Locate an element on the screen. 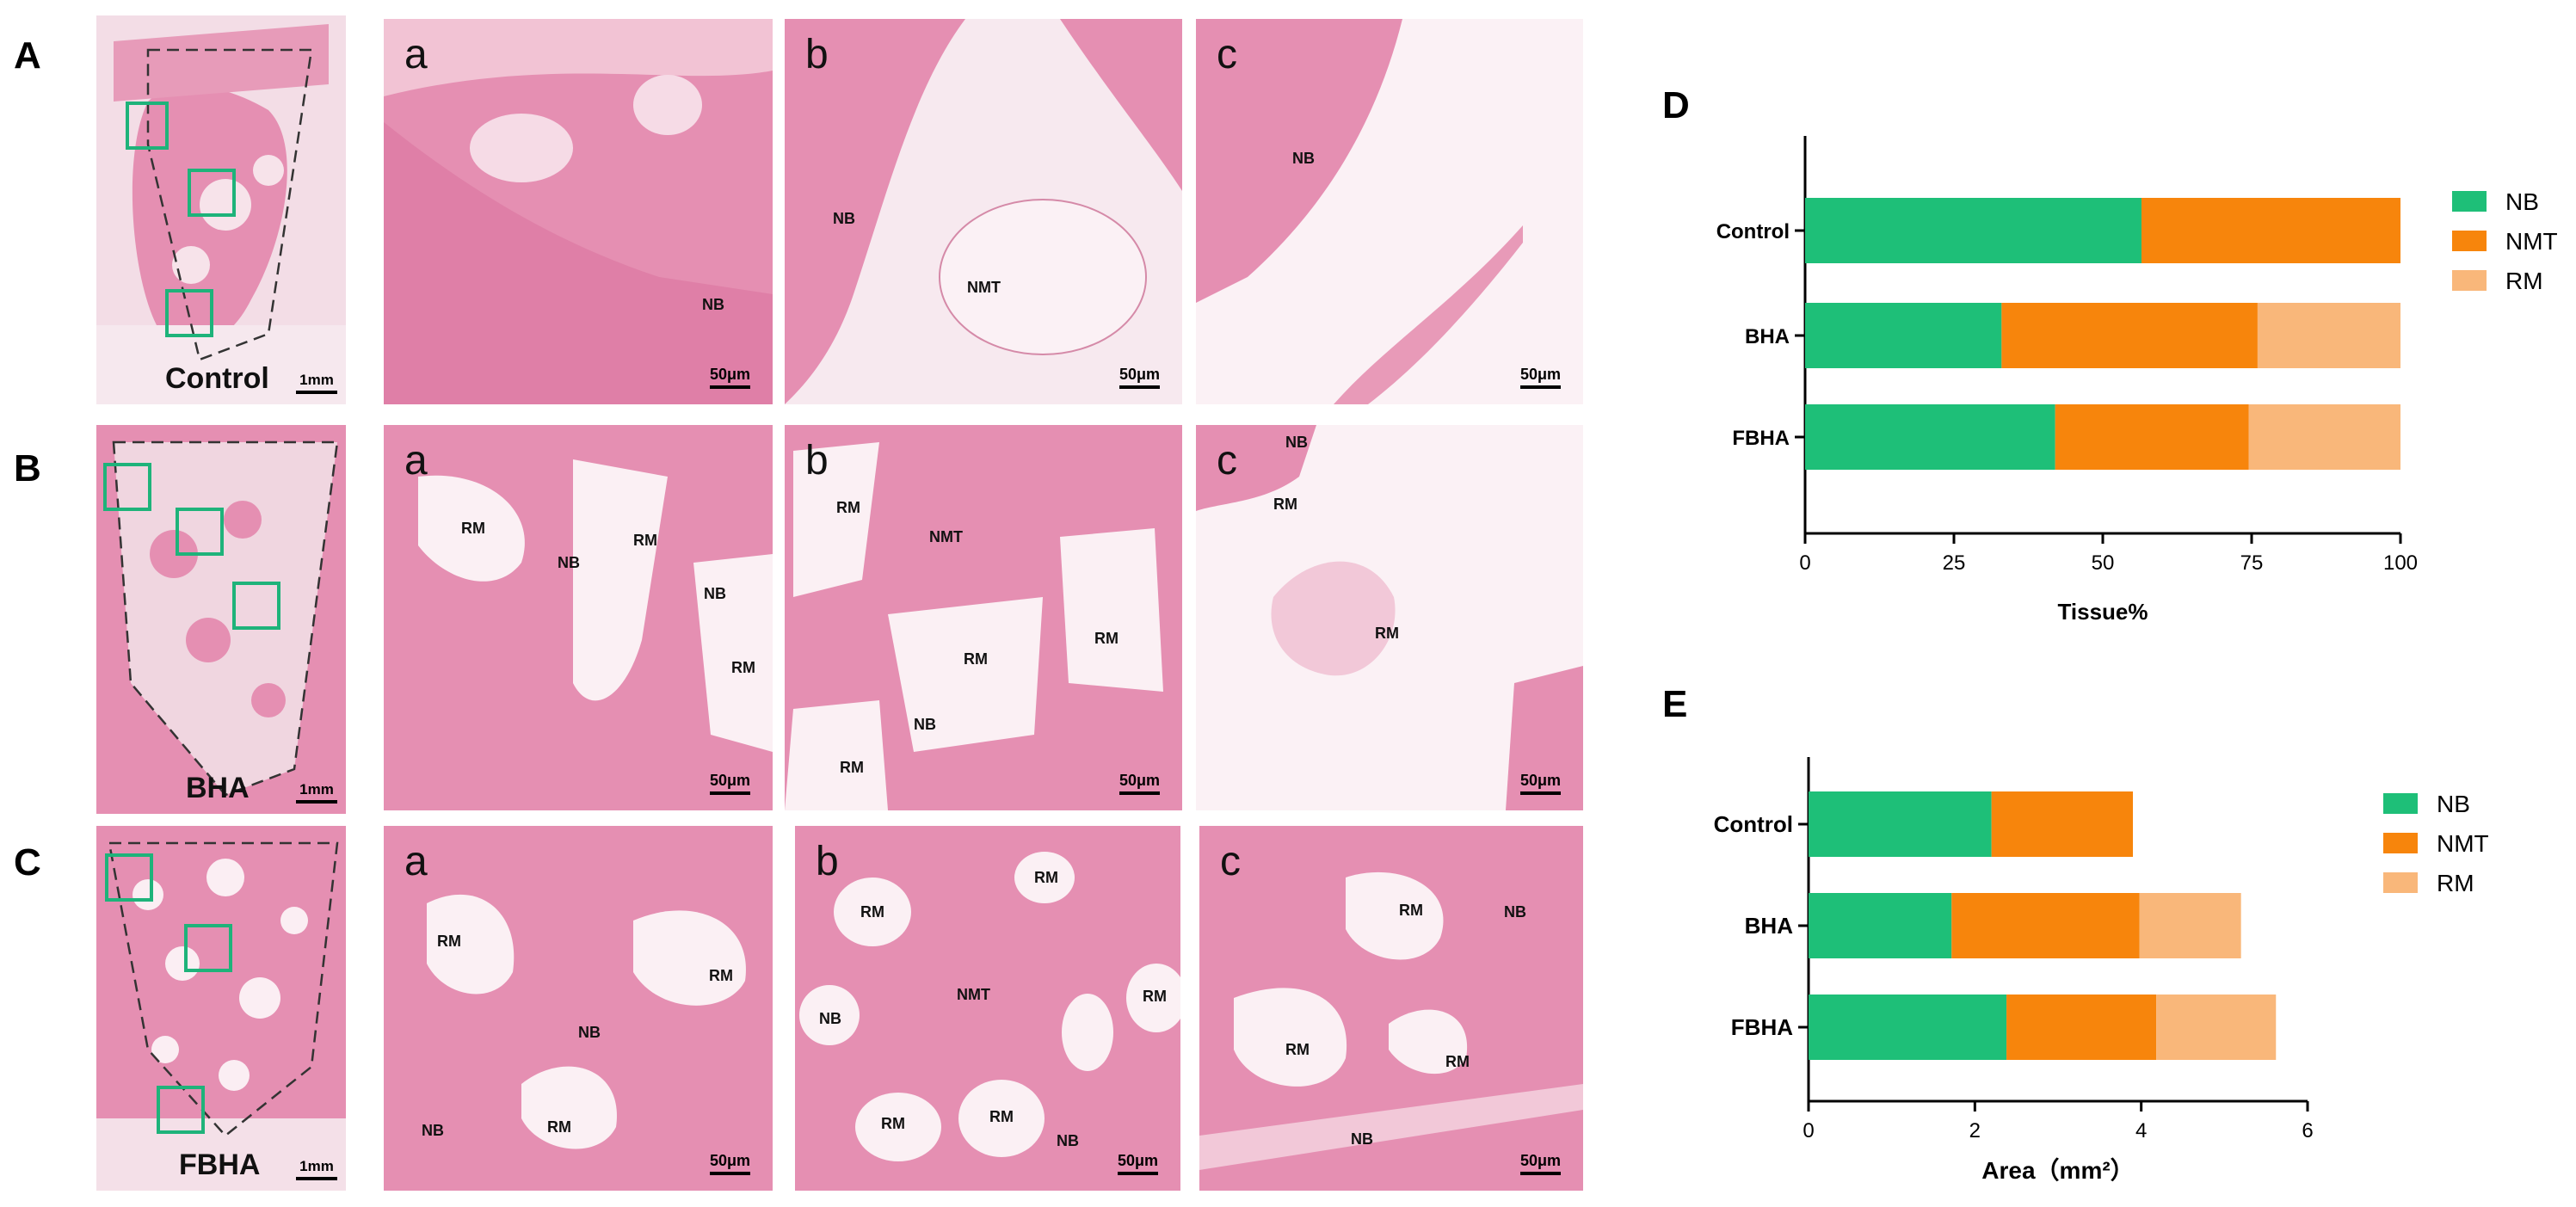  x-tick-label: 100 is located at coordinates (2400, 563).